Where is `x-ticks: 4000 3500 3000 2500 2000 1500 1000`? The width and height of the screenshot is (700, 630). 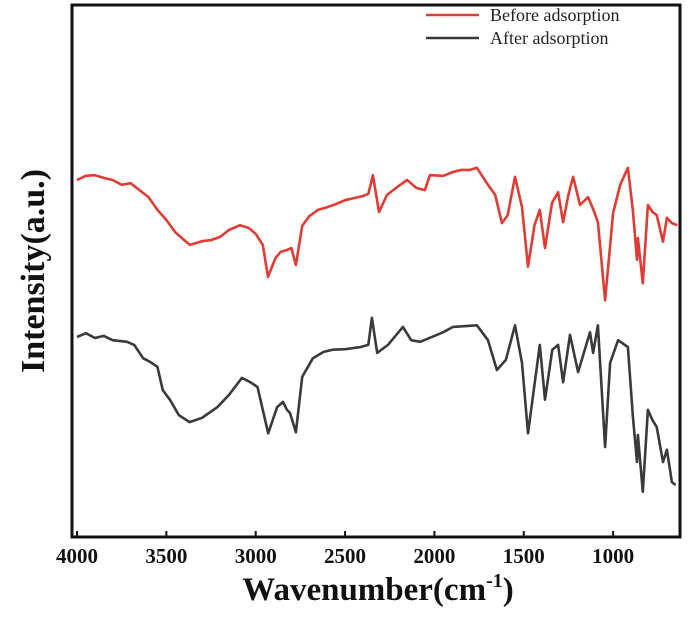 x-ticks: 4000 3500 3000 2500 2000 1500 1000 is located at coordinates (345, 549).